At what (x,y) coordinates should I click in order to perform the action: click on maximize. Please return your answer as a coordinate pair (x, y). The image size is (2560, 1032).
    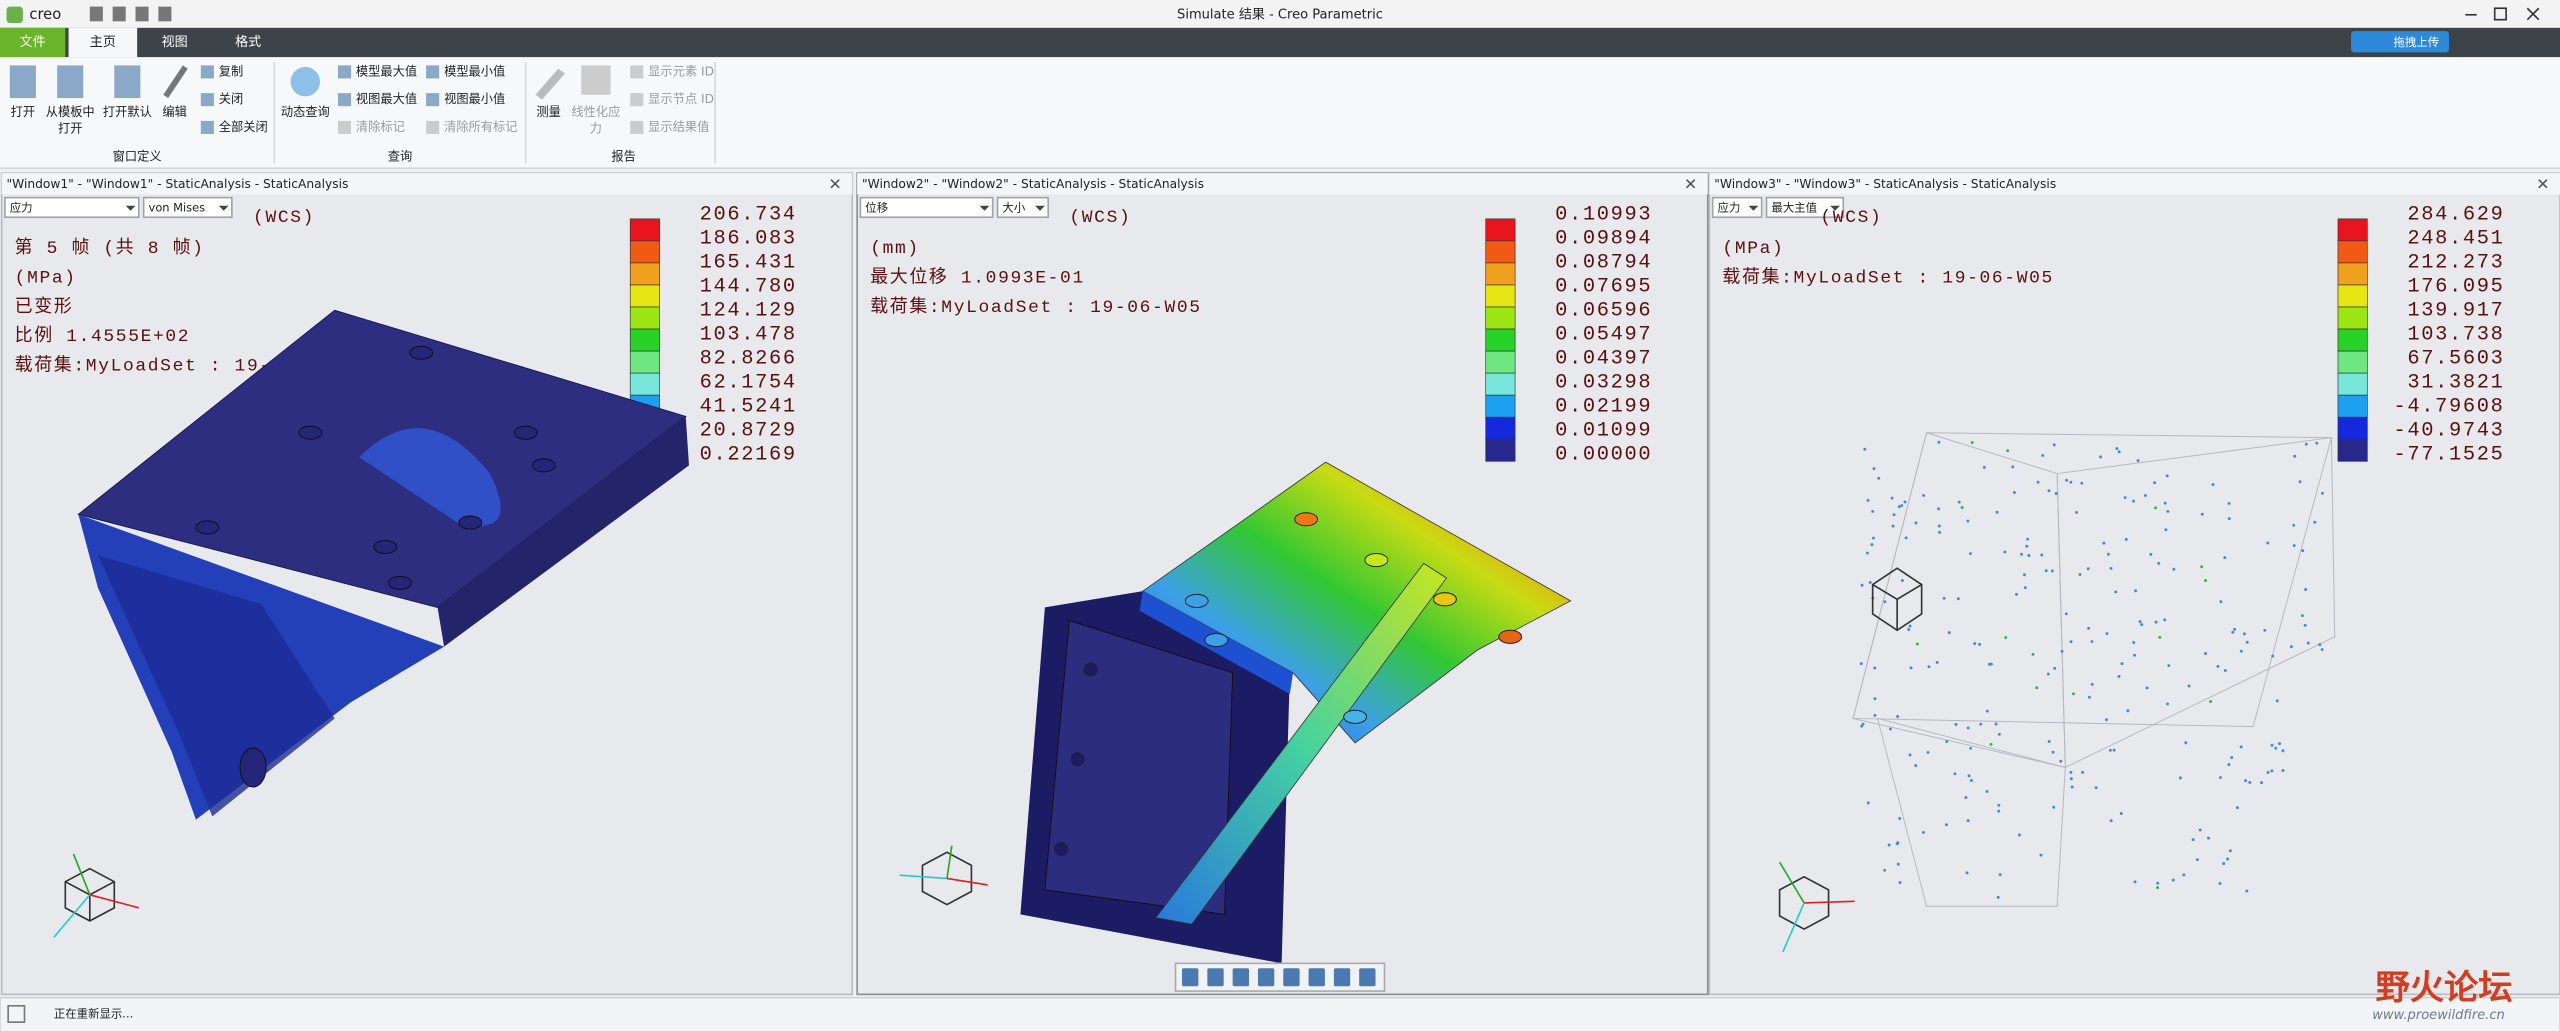
    Looking at the image, I should click on (2500, 14).